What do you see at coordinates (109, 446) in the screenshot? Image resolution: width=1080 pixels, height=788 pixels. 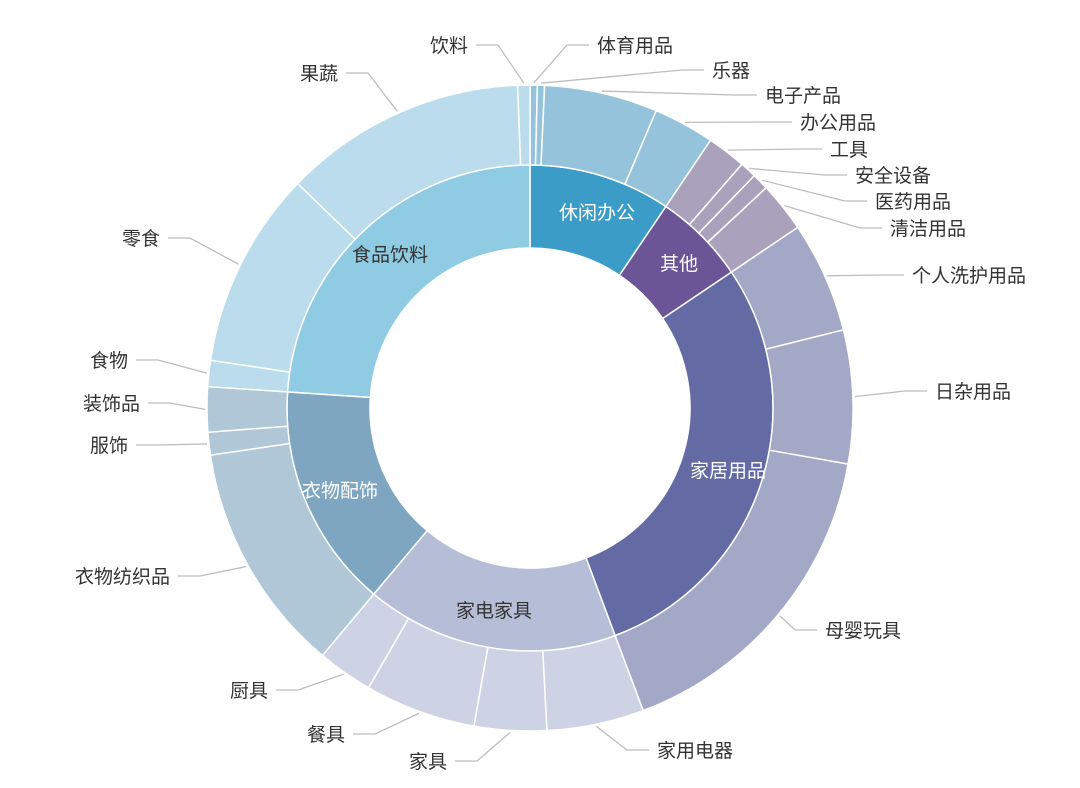 I see `outer-label: 服饰` at bounding box center [109, 446].